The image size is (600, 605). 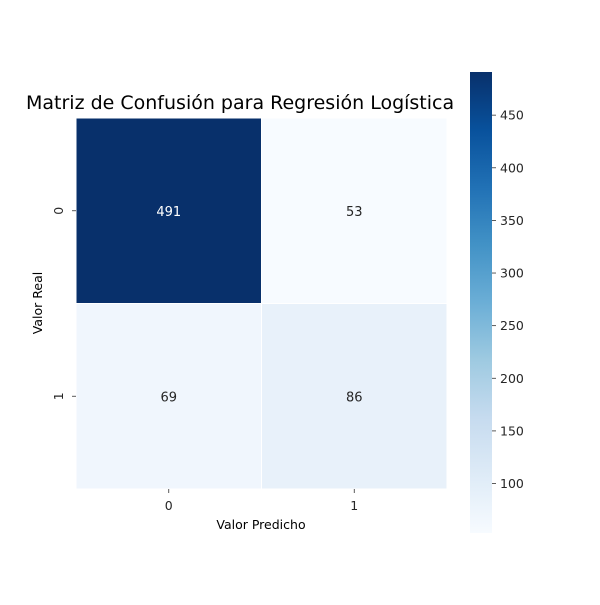 I want to click on cell-value-0-1: 53, so click(x=354, y=212).